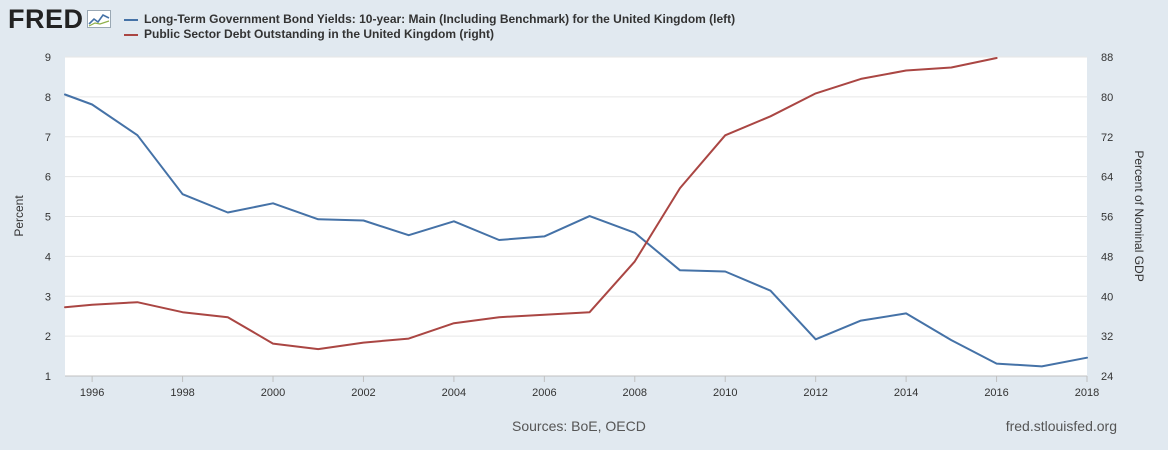 This screenshot has height=450, width=1168. What do you see at coordinates (48, 257) in the screenshot?
I see `y-tick-label-left: 4` at bounding box center [48, 257].